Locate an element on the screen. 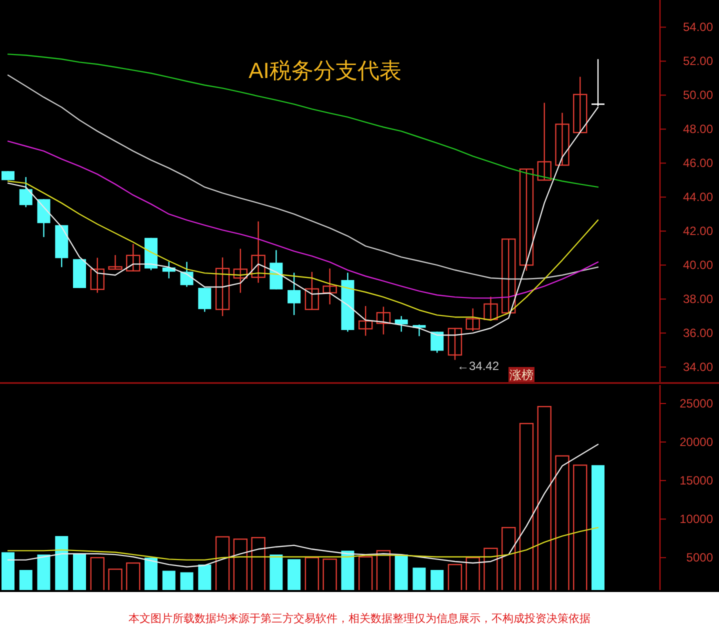 The width and height of the screenshot is (719, 632). y-tick-label: 40.00 is located at coordinates (698, 265).